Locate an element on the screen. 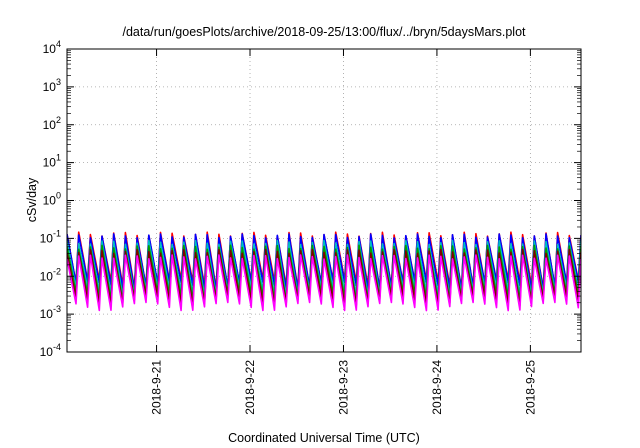  x-tick-label: 2018-9-24 is located at coordinates (437, 387).